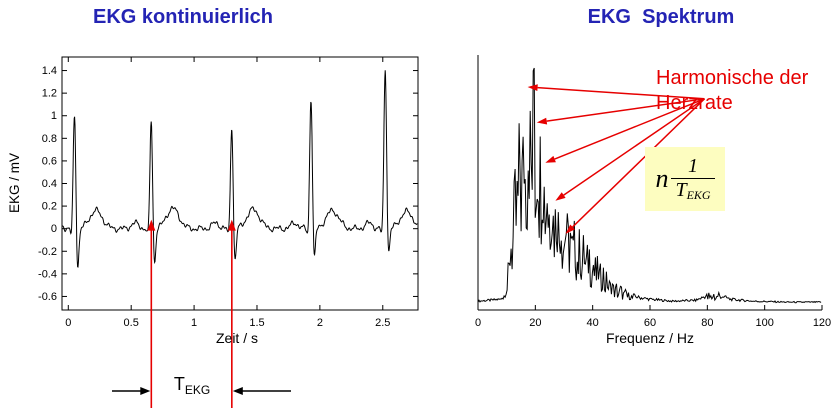 The width and height of the screenshot is (831, 415). What do you see at coordinates (593, 323) in the screenshot?
I see `svg-text: 40` at bounding box center [593, 323].